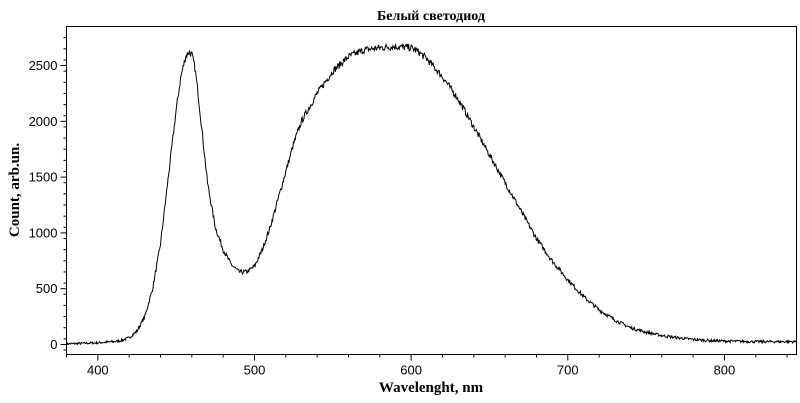  I want to click on y-tick-label: 2000, so click(43, 121).